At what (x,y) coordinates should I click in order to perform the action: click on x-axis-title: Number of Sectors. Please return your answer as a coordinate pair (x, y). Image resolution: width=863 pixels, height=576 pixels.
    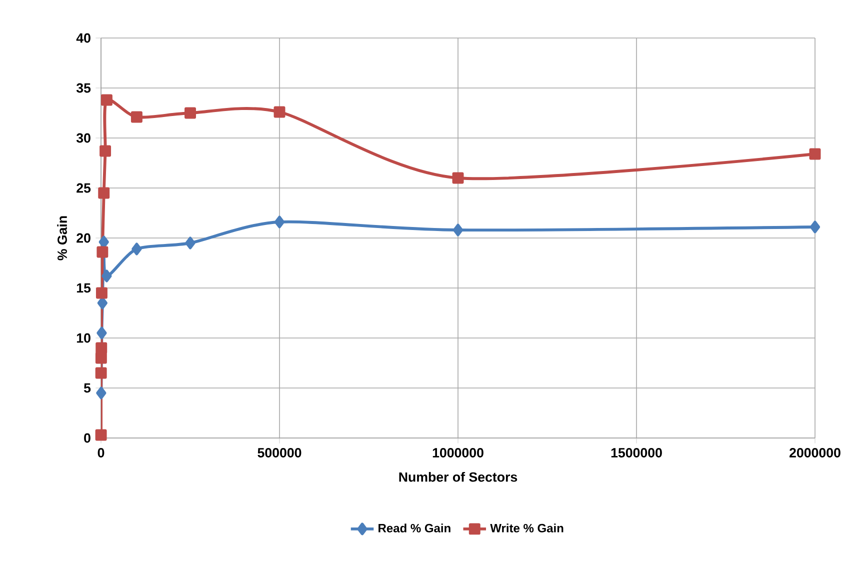
    Looking at the image, I should click on (458, 477).